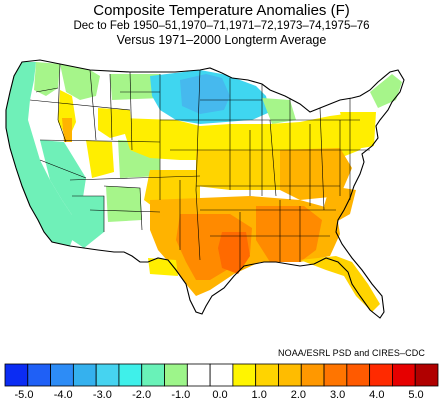 The image size is (443, 400). I want to click on colorbar-tick-label: 2.0, so click(298, 394).